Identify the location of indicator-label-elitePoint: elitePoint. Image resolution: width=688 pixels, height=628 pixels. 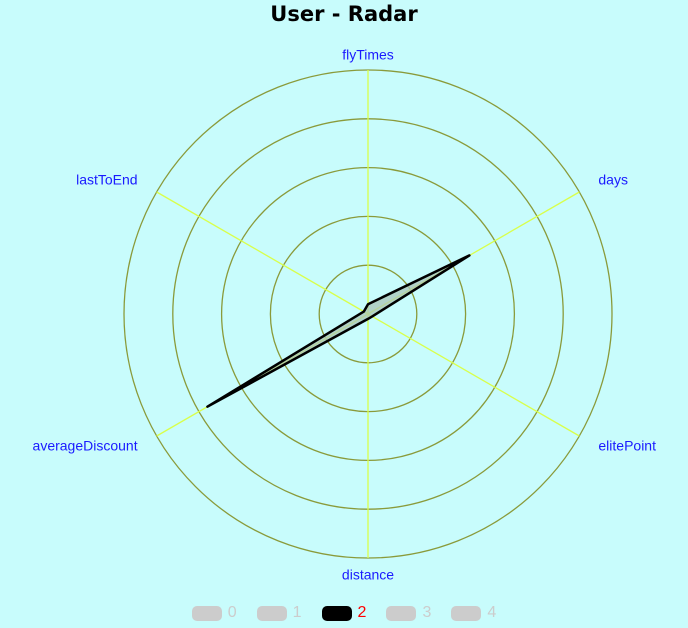
(627, 446).